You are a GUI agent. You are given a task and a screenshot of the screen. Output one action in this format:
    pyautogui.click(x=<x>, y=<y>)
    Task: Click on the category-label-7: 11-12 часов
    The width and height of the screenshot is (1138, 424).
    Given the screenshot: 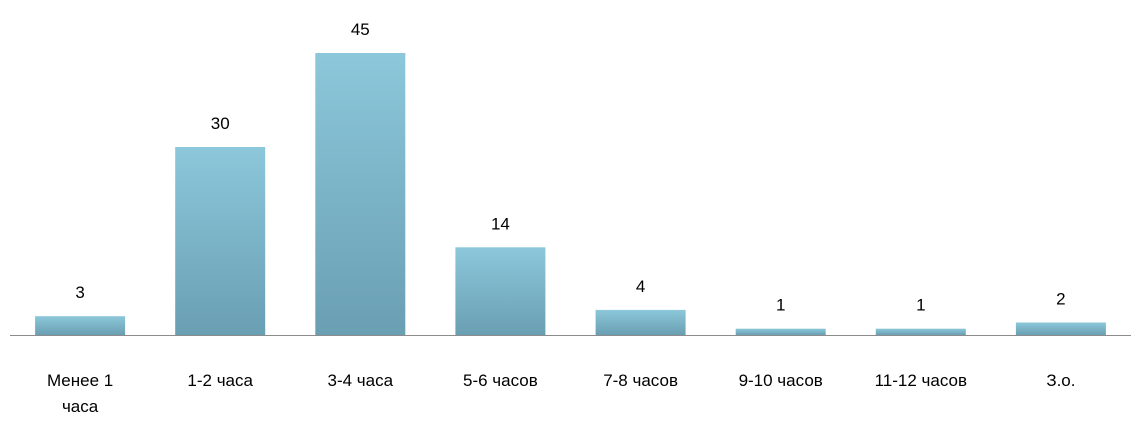 What is the action you would take?
    pyautogui.click(x=921, y=380)
    